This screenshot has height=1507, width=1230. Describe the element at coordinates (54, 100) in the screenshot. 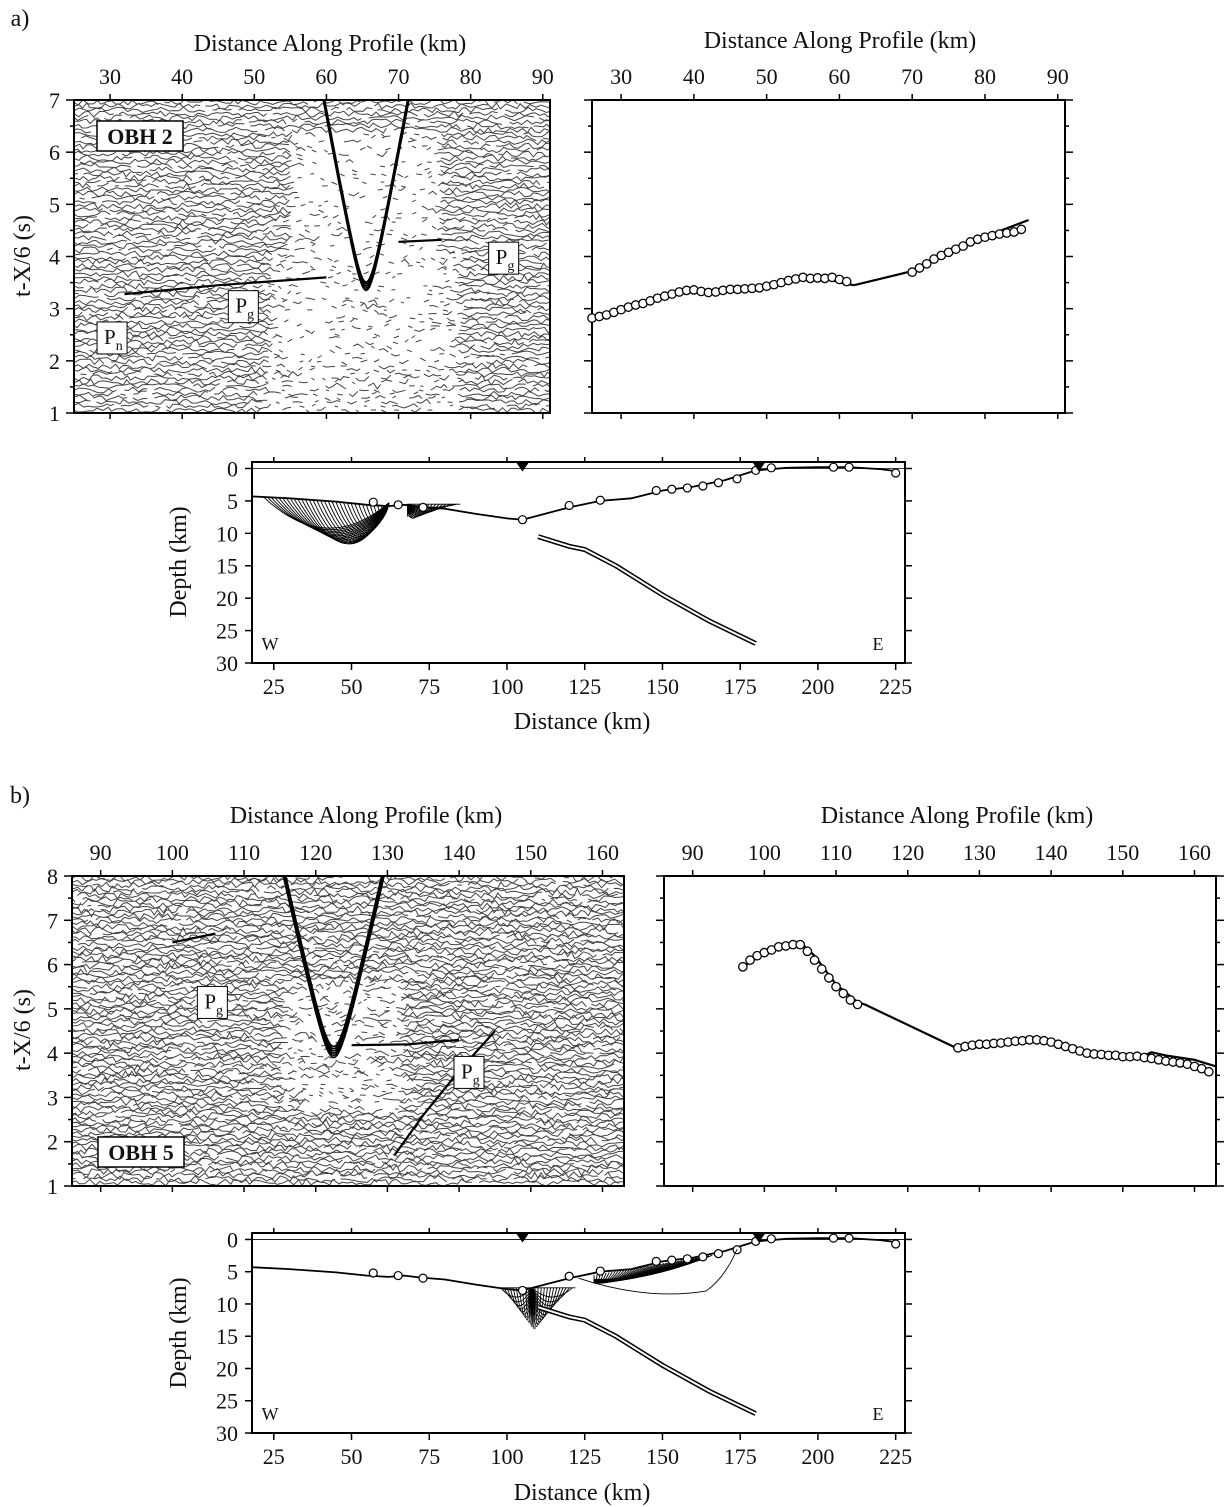

I see `y-tick-label: 7` at that location.